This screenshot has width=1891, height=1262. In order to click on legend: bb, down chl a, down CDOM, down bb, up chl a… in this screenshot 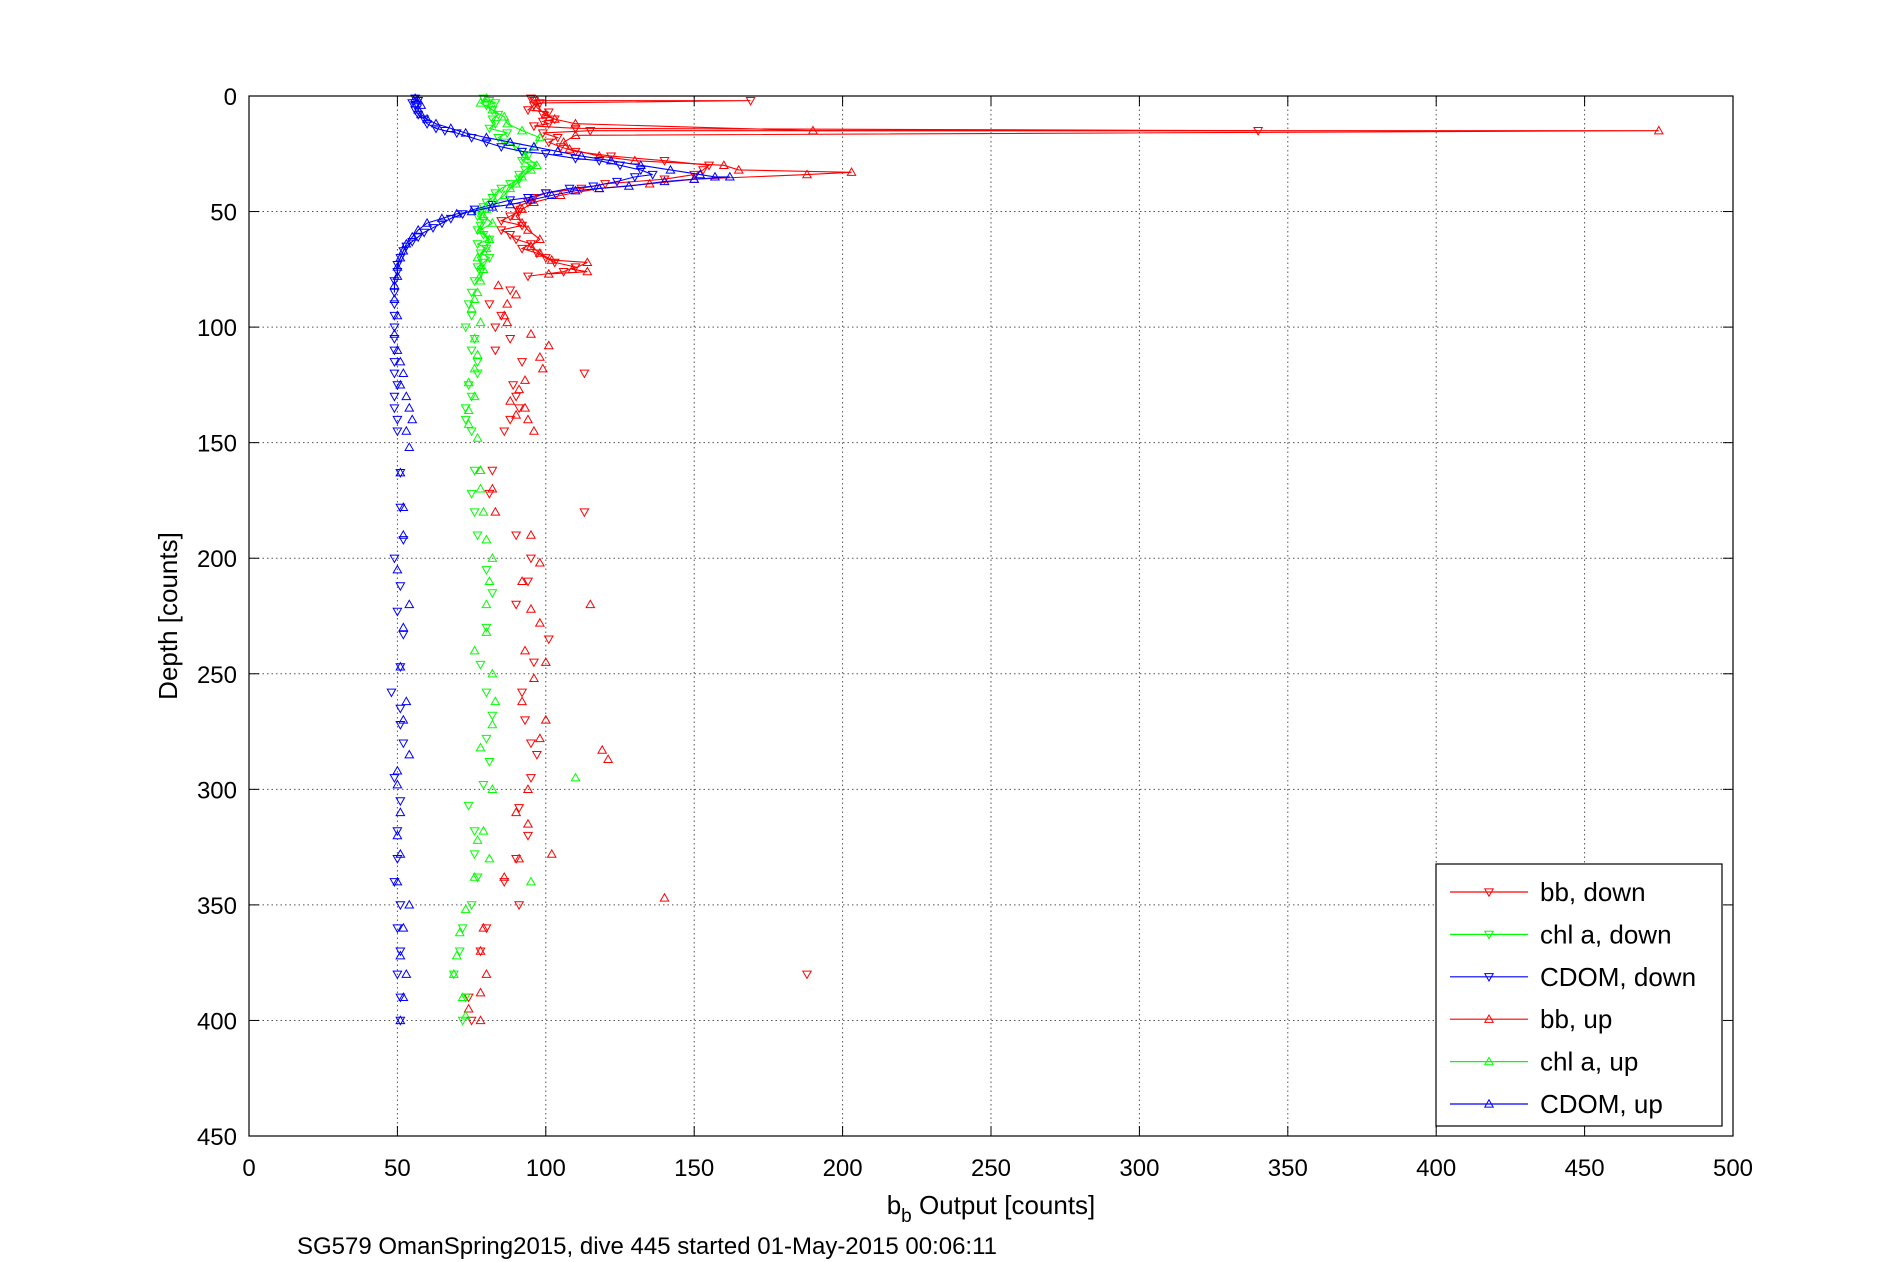, I will do `click(1579, 995)`.